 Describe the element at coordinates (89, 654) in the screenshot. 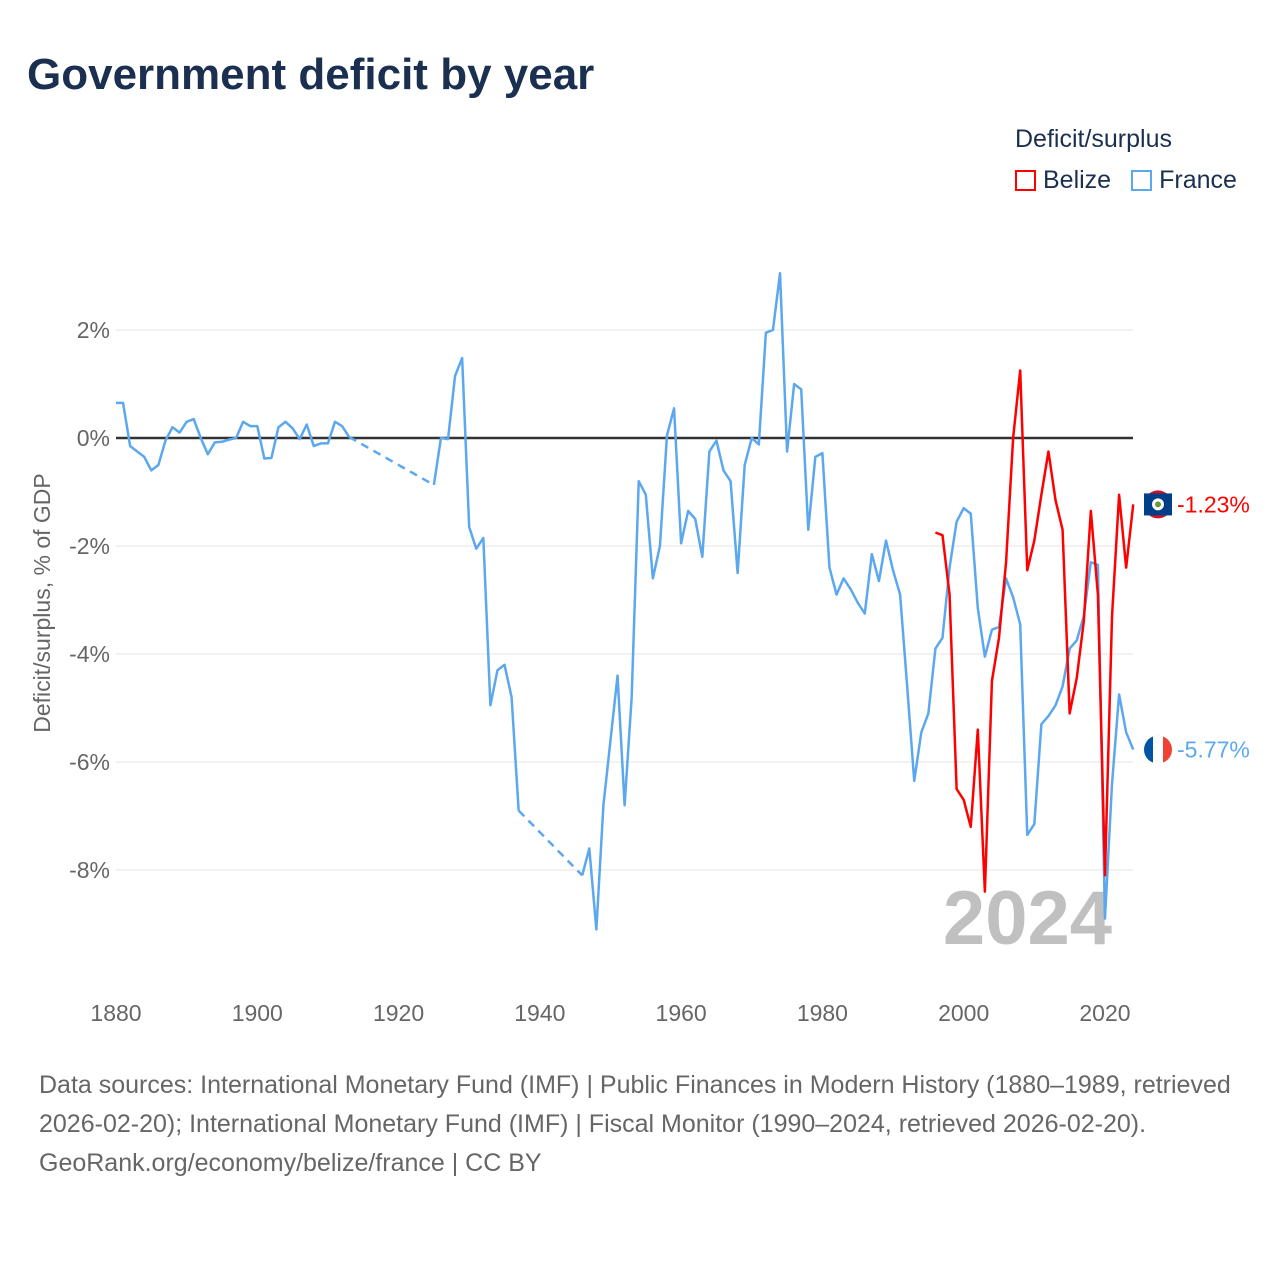

I see `y-tick-label: -4%` at that location.